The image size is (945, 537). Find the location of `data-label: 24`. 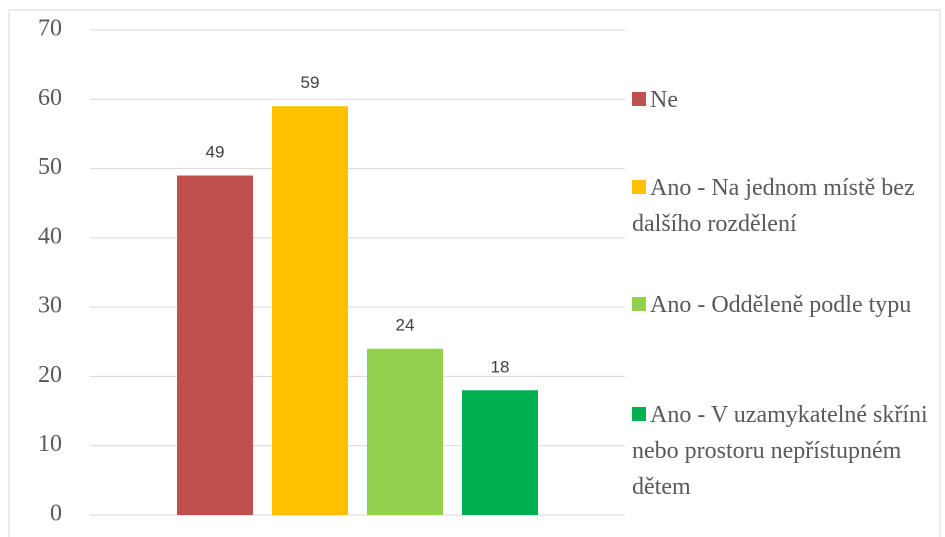

data-label: 24 is located at coordinates (405, 325).